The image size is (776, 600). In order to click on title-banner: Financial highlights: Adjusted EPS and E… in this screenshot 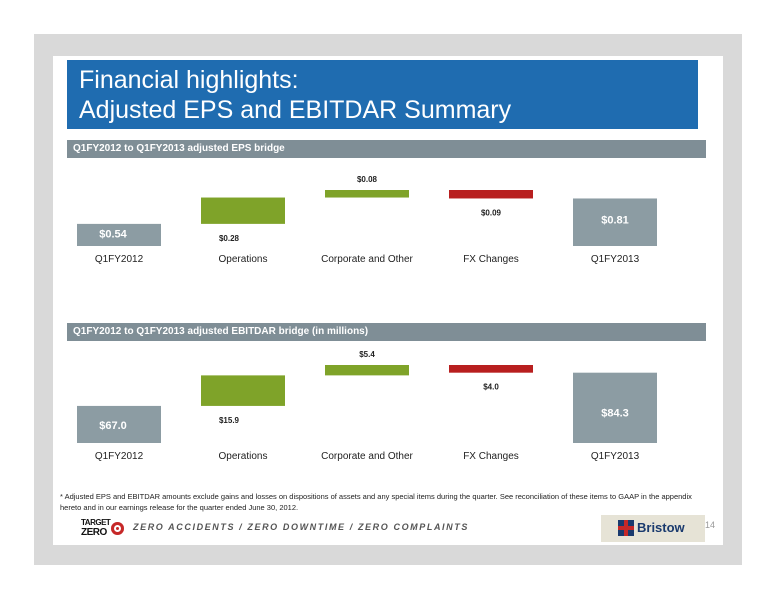, I will do `click(382, 94)`.